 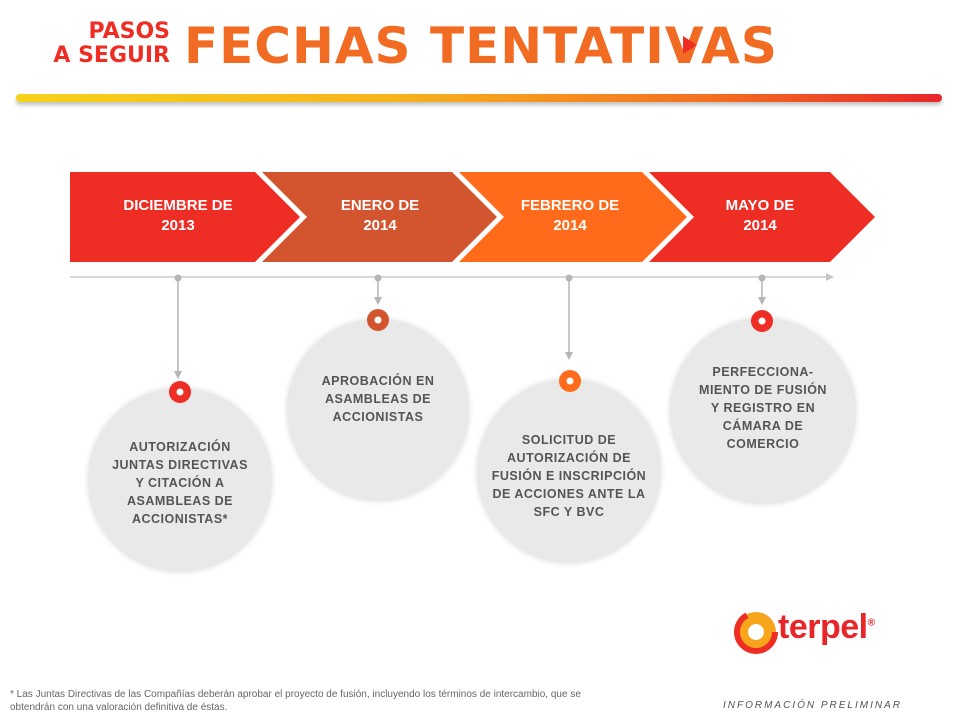 I want to click on step-circle-2: APROBACIÓN EN ASAMBLEAS DE ACCIONISTAS, so click(x=378, y=410).